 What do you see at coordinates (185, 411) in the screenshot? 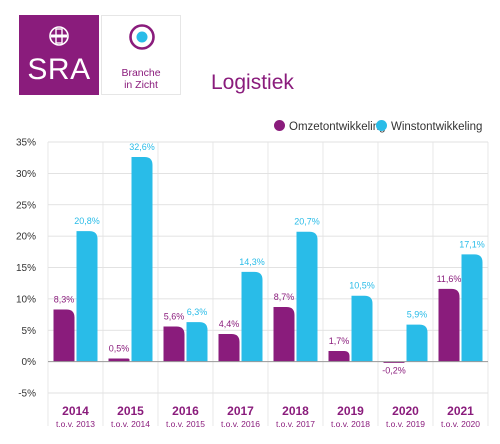
I see `x-category-label: 2016` at bounding box center [185, 411].